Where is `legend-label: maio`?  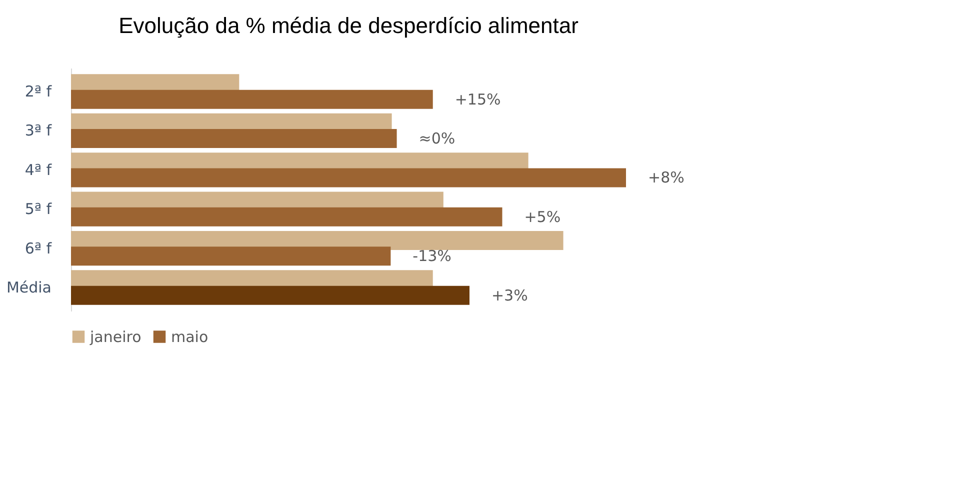 legend-label: maio is located at coordinates (189, 337).